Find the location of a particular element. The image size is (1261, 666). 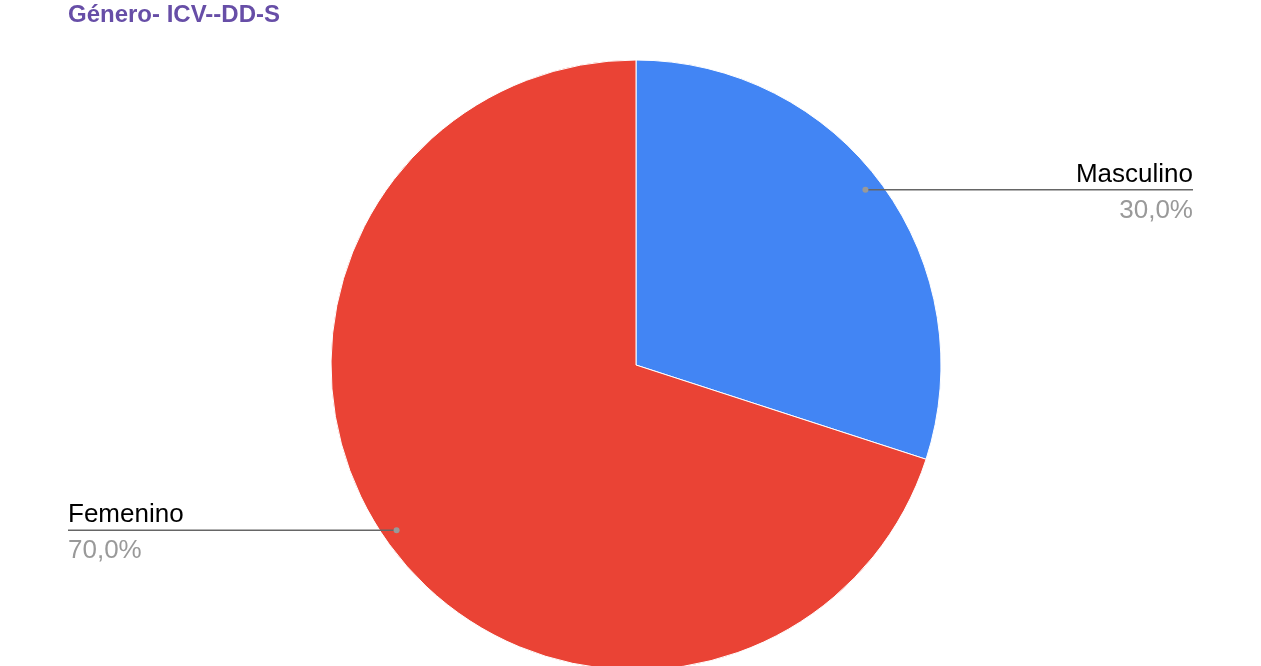

data-label: 30,0% is located at coordinates (1156, 208).